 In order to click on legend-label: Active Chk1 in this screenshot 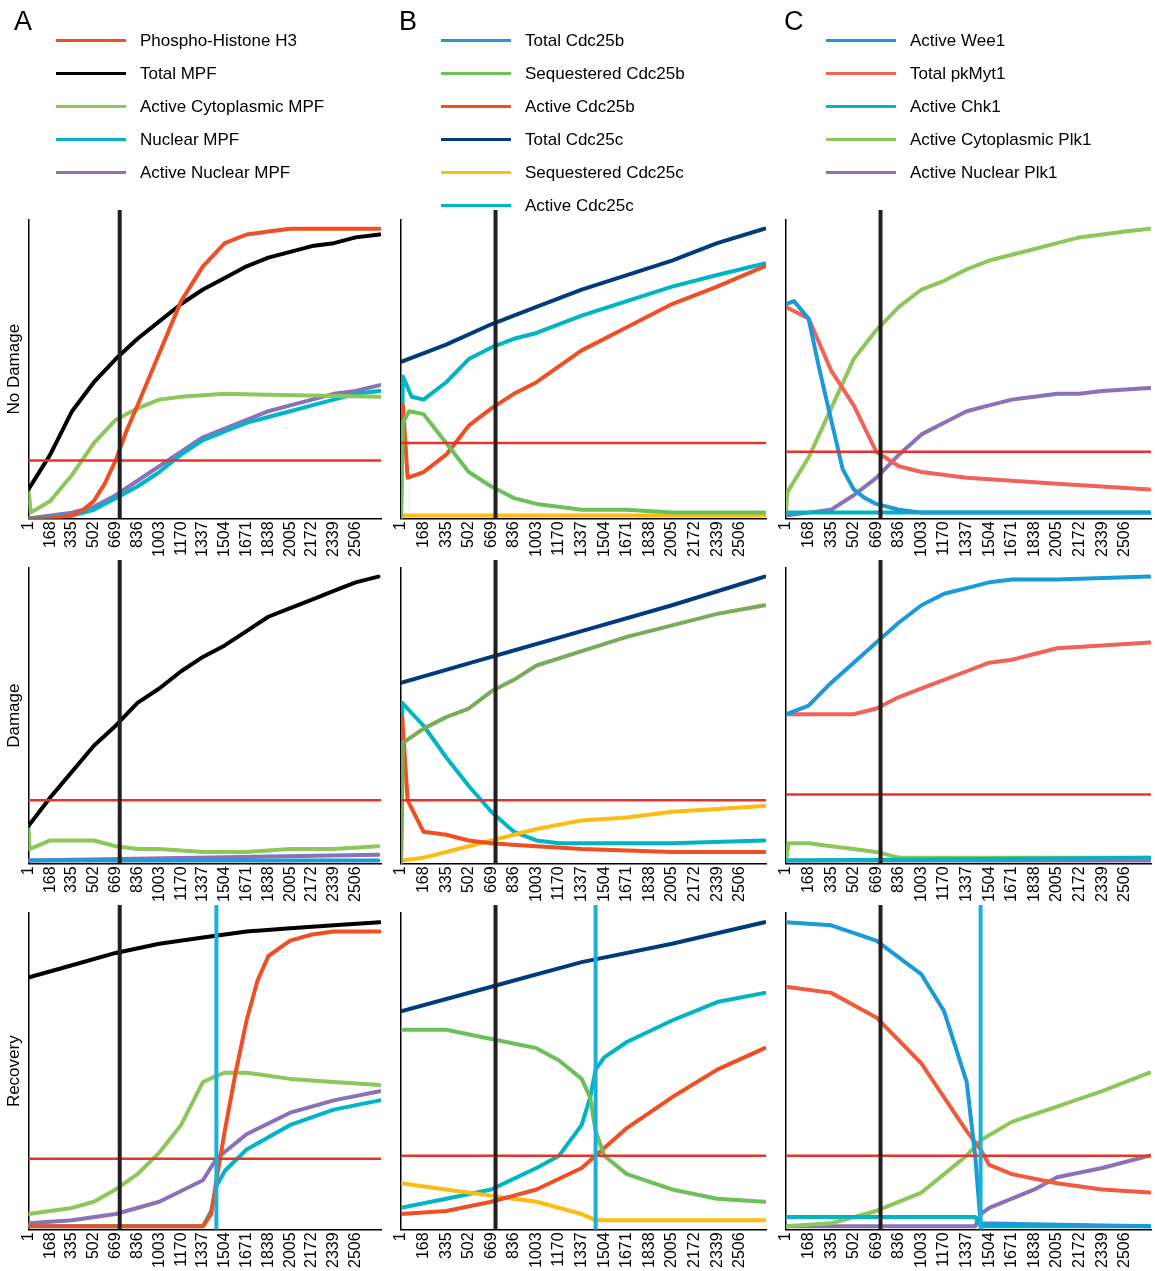, I will do `click(955, 106)`.